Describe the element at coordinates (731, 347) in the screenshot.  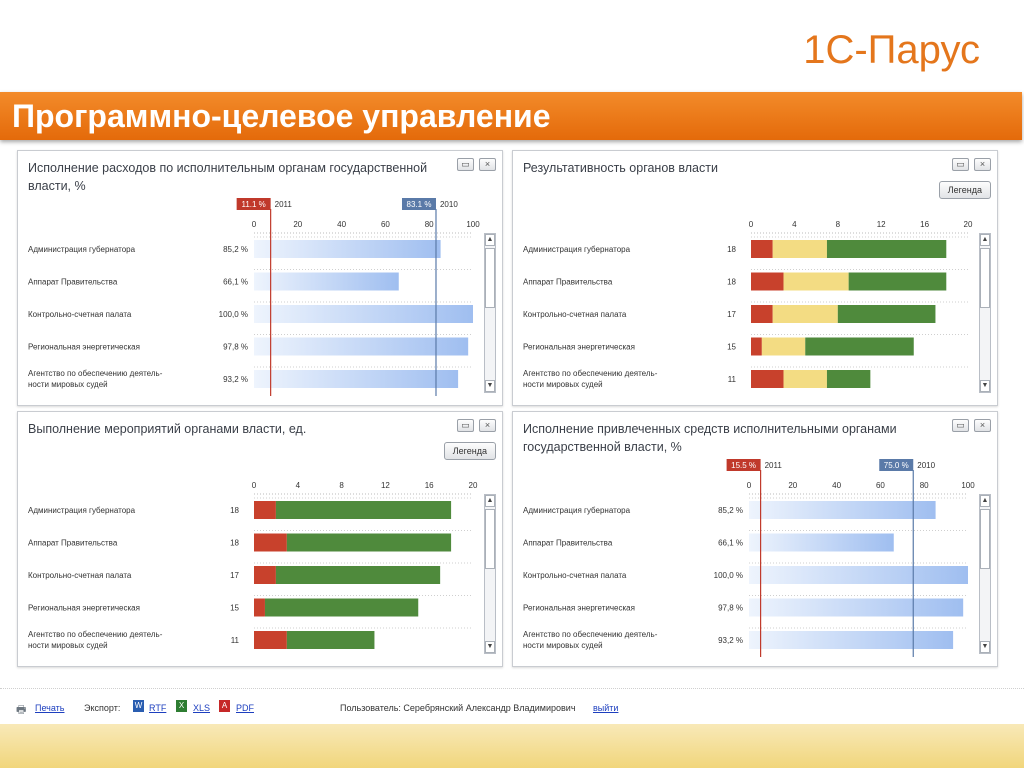
I see `total-label: 15` at that location.